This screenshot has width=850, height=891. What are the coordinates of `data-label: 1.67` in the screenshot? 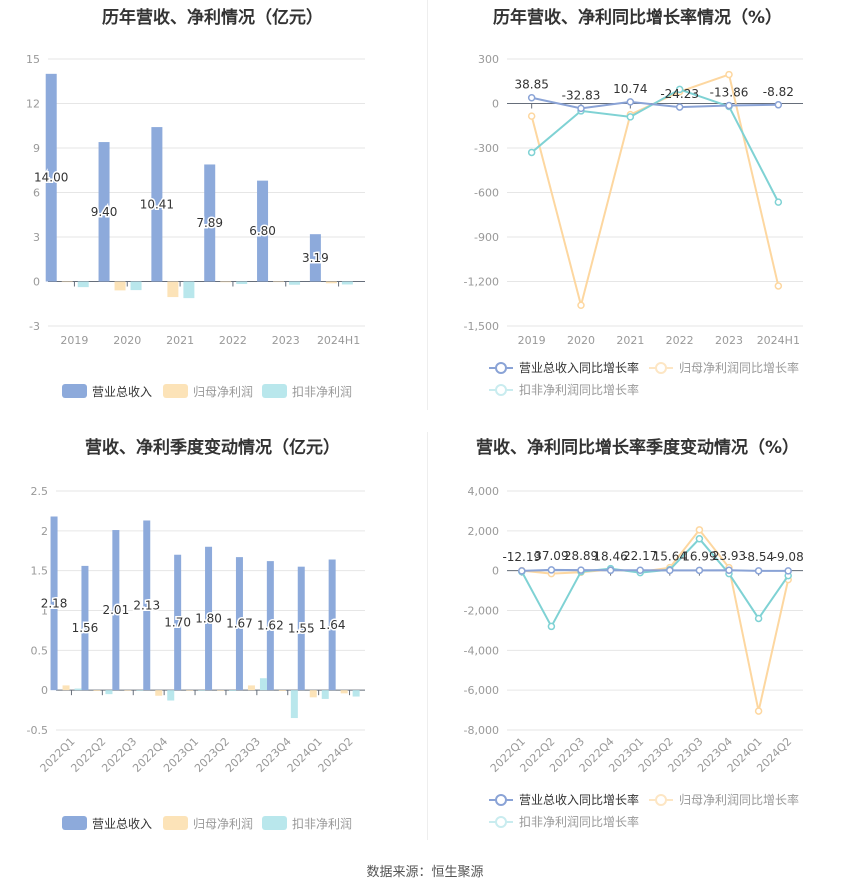 It's located at (239, 624).